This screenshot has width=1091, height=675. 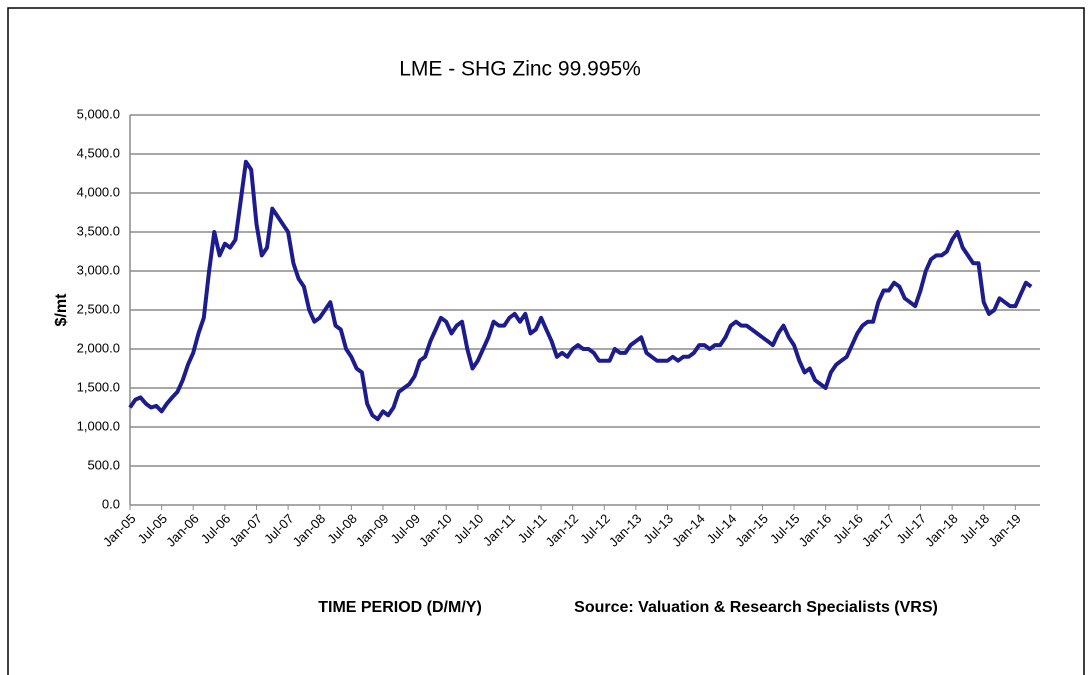 I want to click on y-tick-label: 1,500.0, so click(x=98, y=386).